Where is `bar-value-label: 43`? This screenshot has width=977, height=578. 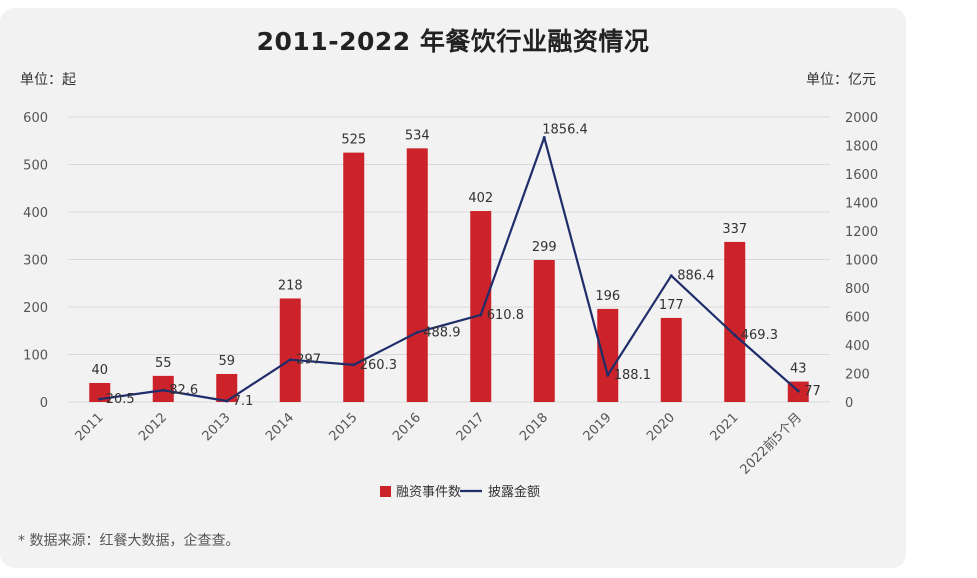
bar-value-label: 43 is located at coordinates (798, 369).